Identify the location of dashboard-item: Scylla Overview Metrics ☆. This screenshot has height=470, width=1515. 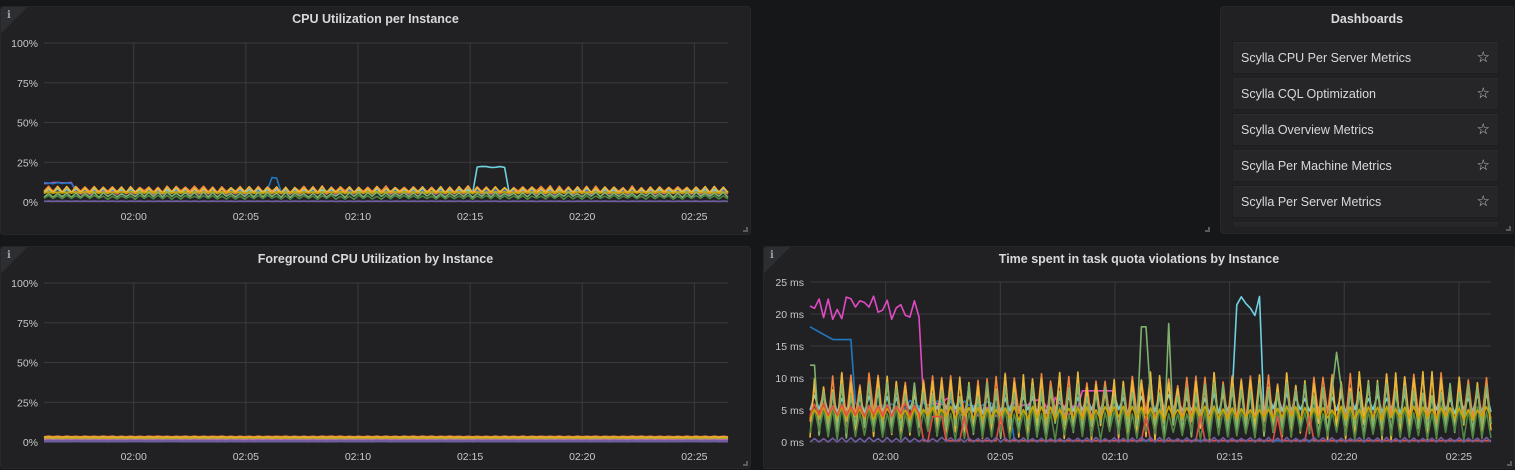
(1365, 129).